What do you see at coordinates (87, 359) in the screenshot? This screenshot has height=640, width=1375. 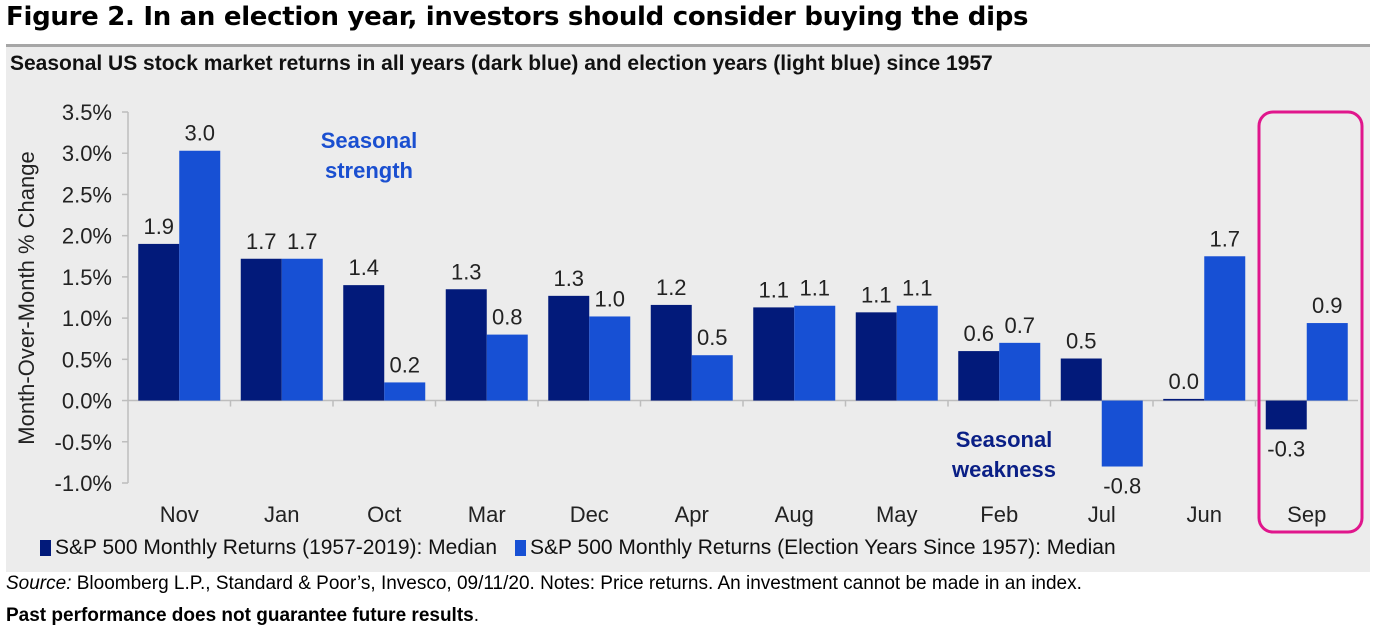 I see `y-tick-label: 0.5%` at bounding box center [87, 359].